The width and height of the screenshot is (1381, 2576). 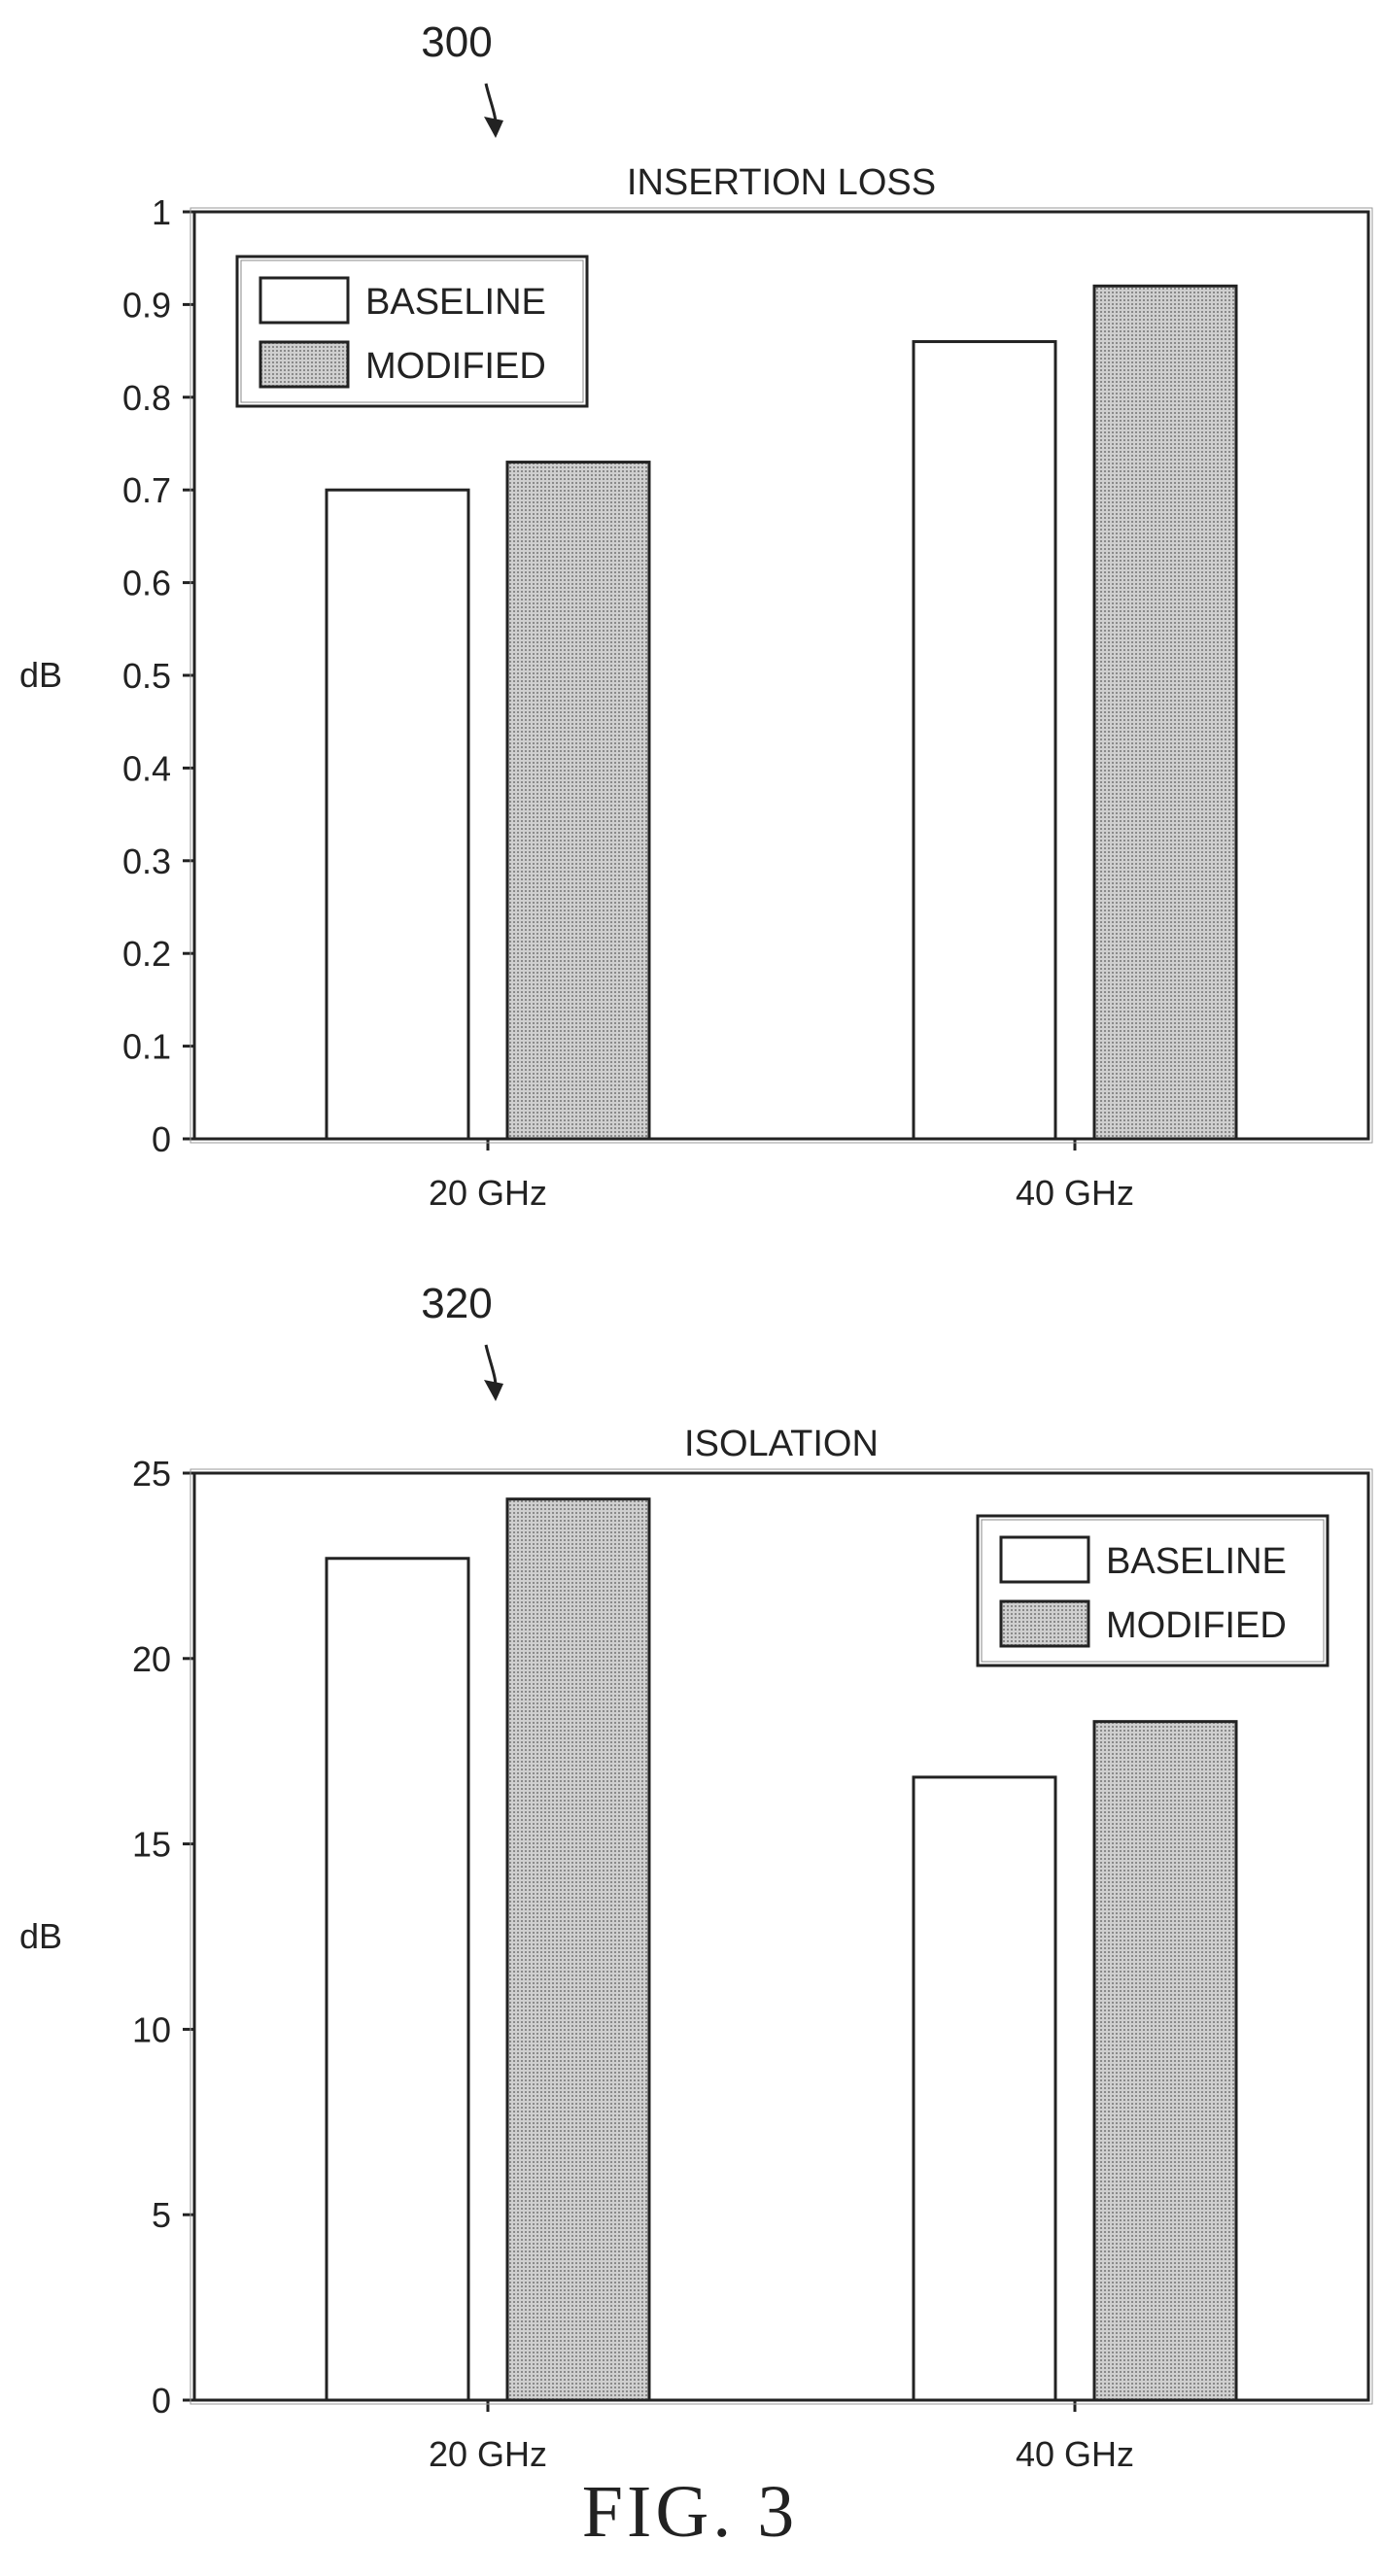 I want to click on y-tick-label: 0.2, so click(x=147, y=954).